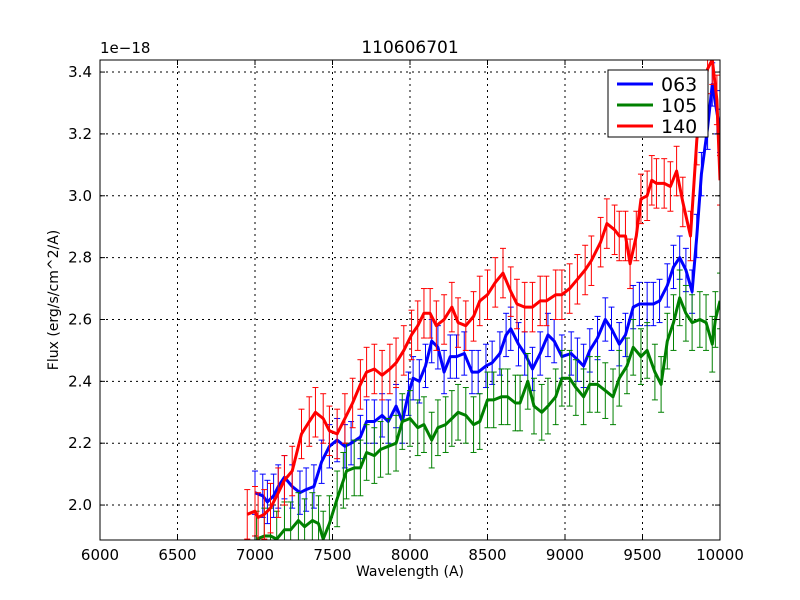 The width and height of the screenshot is (800, 600). What do you see at coordinates (125, 48) in the screenshot?
I see `y-offset-label: 1e−18` at bounding box center [125, 48].